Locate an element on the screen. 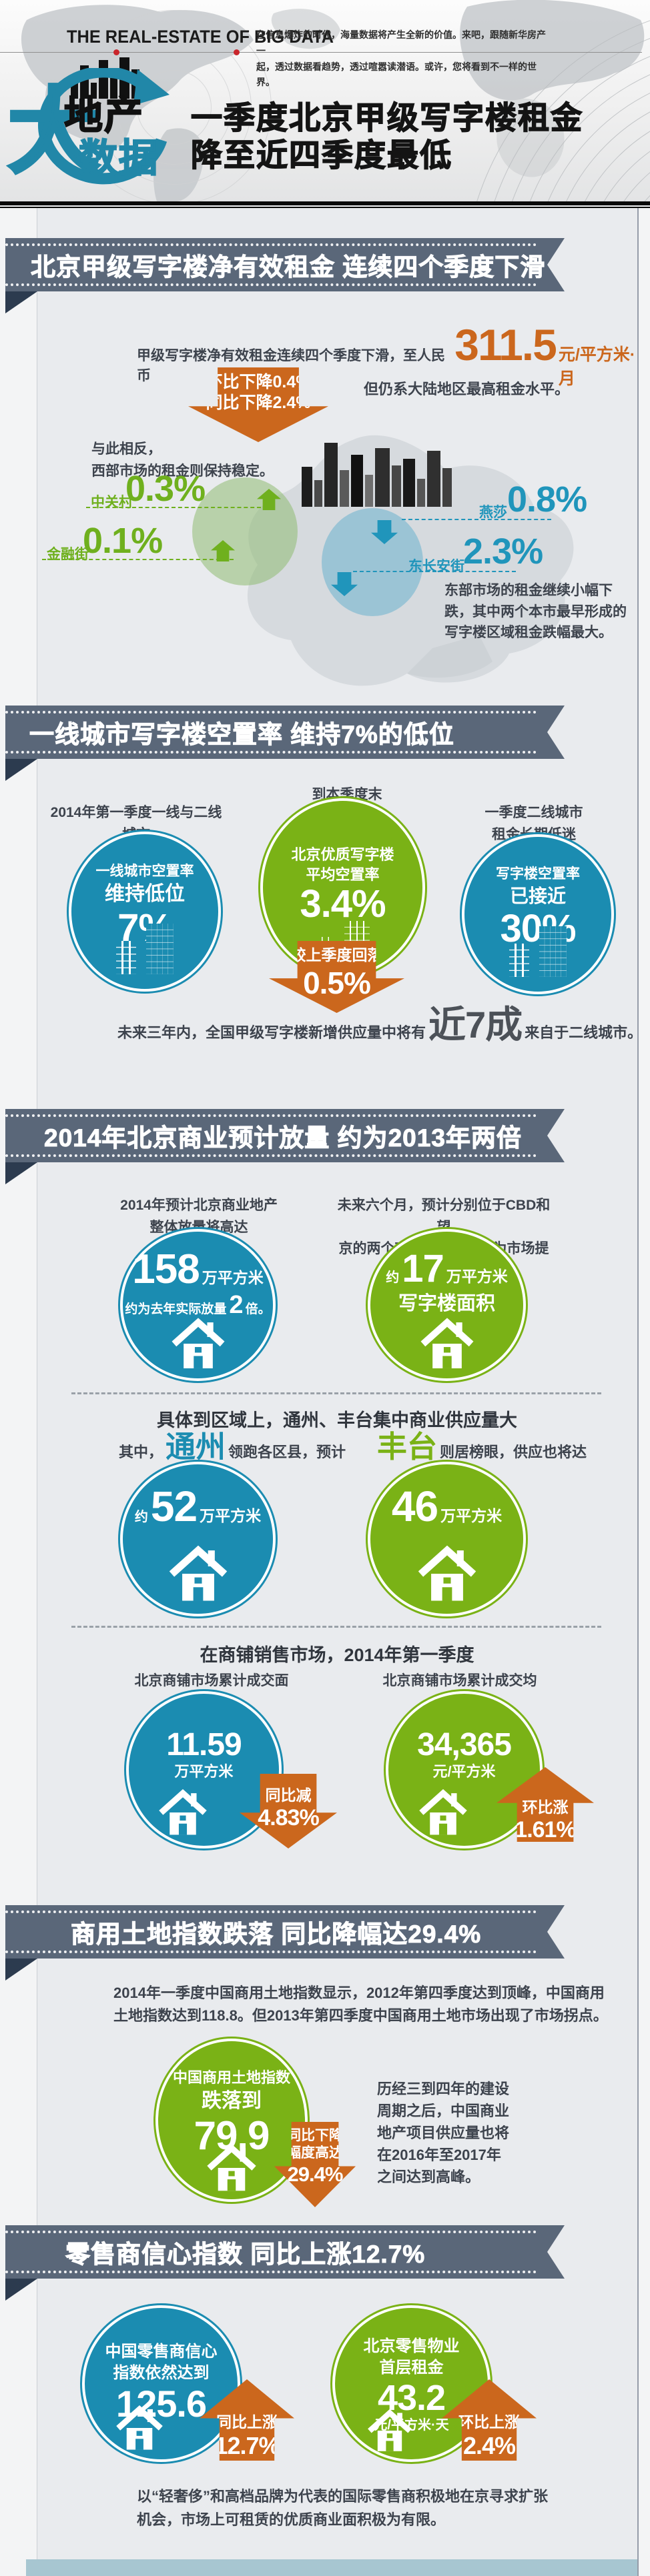 This screenshot has width=650, height=2576. intro-line: 起，透过数据看趋势，透过喧嚣读潜语。或许，您将看到不一样的世界。 is located at coordinates (396, 74).